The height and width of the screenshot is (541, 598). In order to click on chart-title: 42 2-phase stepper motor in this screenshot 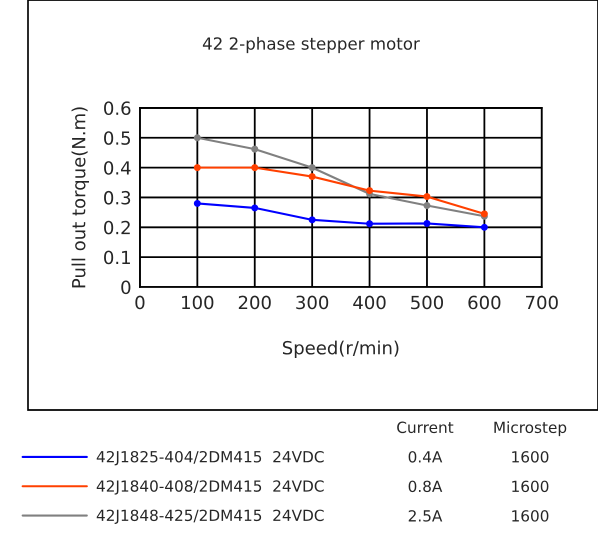, I will do `click(311, 45)`.